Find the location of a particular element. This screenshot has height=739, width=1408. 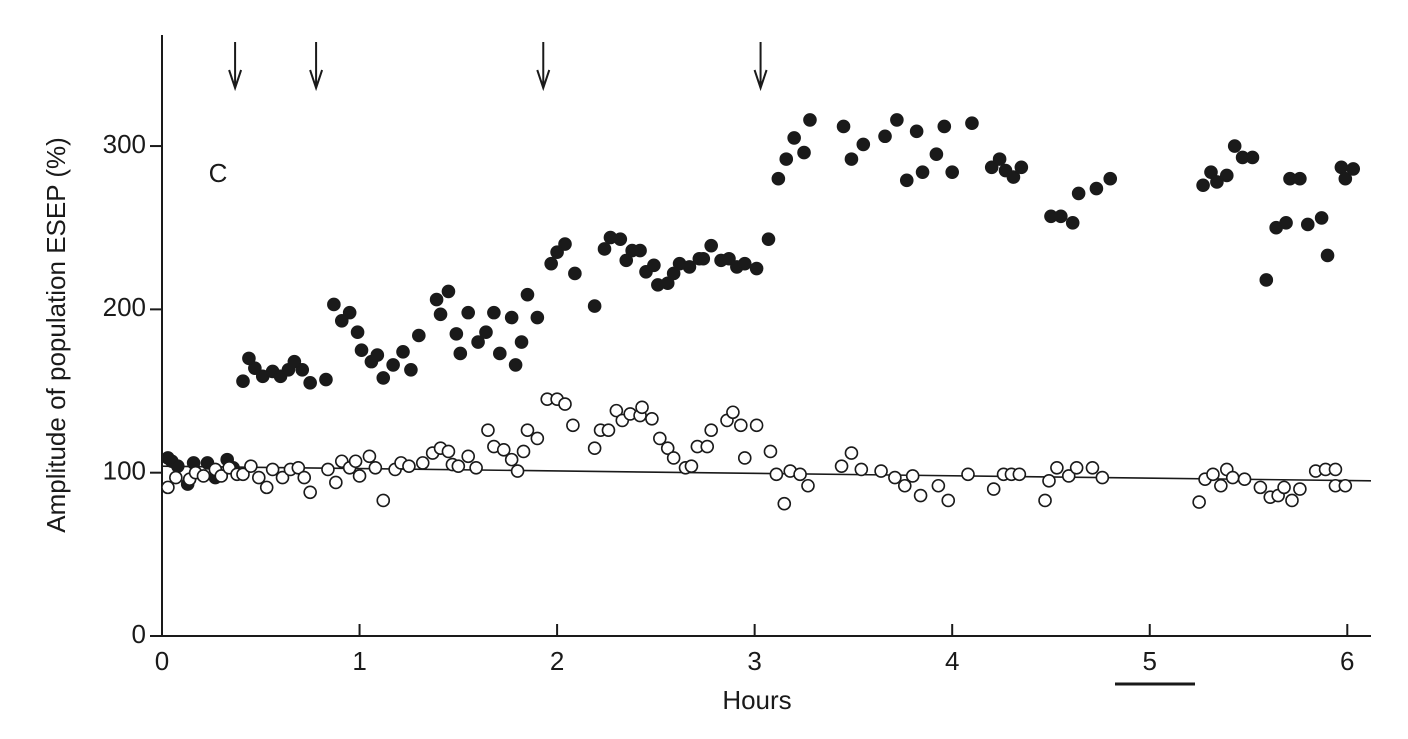

x-tick-label: 4 is located at coordinates (952, 661).